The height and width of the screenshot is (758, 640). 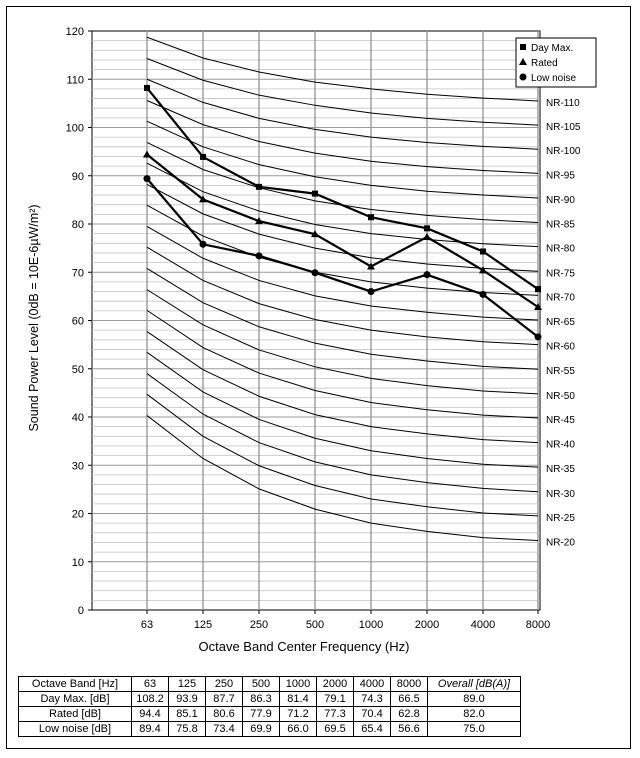 I want to click on table-cell: 94.4, so click(x=150, y=714).